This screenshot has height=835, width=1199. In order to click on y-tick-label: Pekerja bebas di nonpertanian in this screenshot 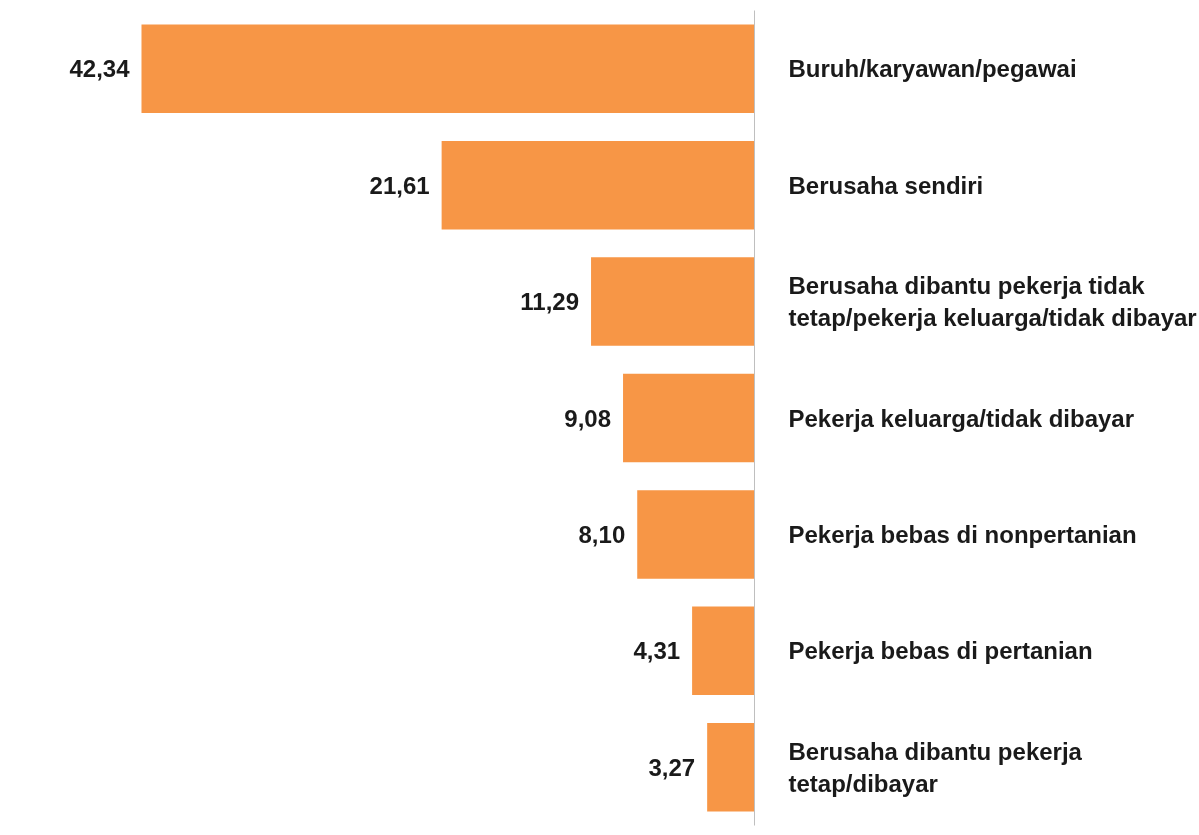, I will do `click(962, 534)`.